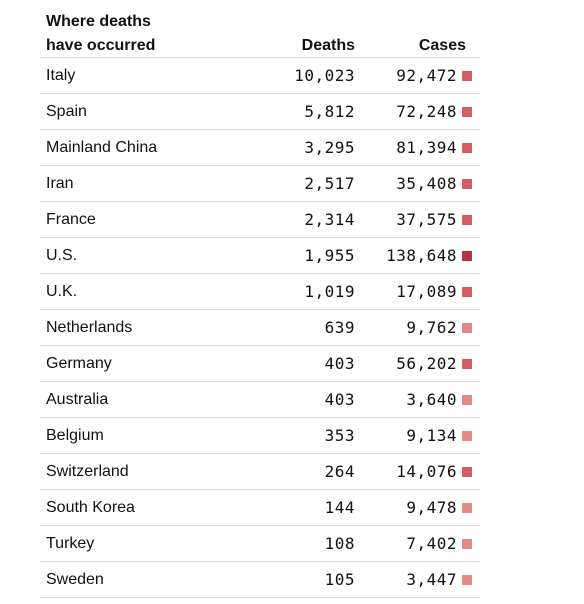 This screenshot has width=584, height=604. I want to click on table-row: Italy 10,023 92,472, so click(260, 76).